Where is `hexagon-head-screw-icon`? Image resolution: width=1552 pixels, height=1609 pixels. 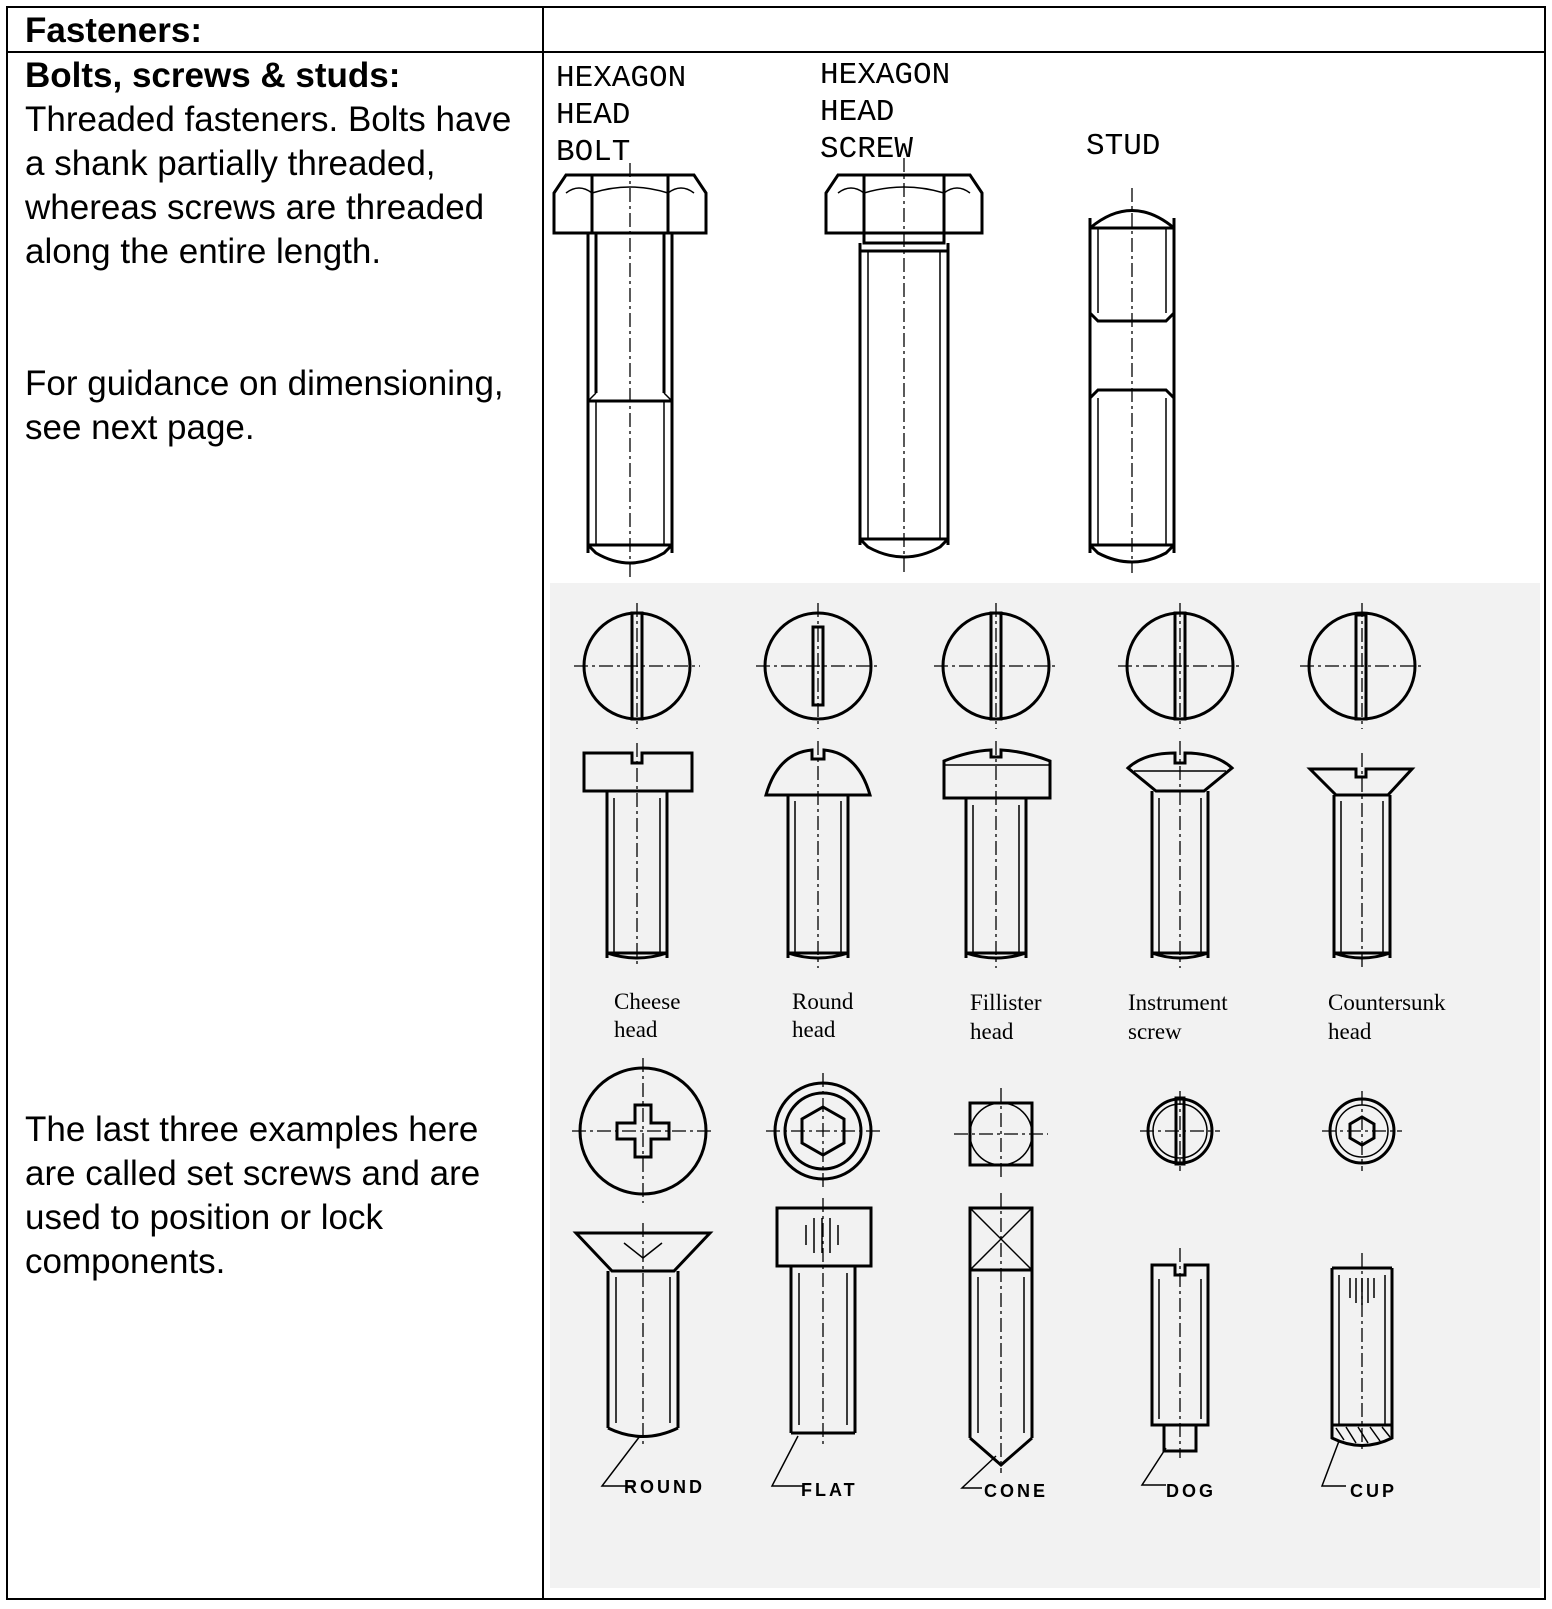 hexagon-head-screw-icon is located at coordinates (904, 365).